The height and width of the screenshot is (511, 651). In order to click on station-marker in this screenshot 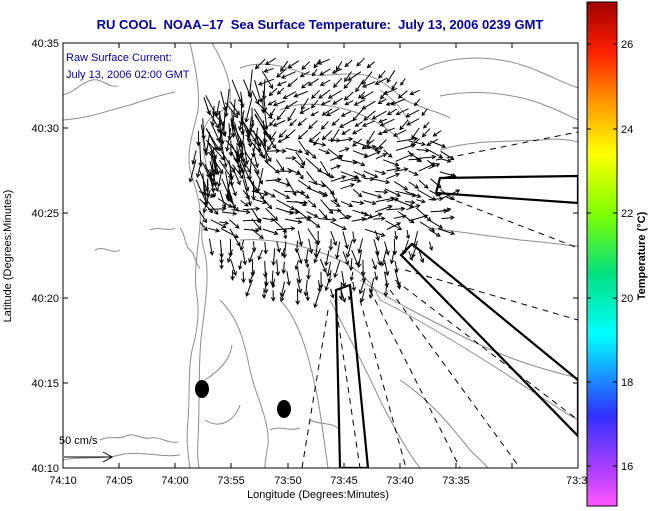, I will do `click(284, 409)`.